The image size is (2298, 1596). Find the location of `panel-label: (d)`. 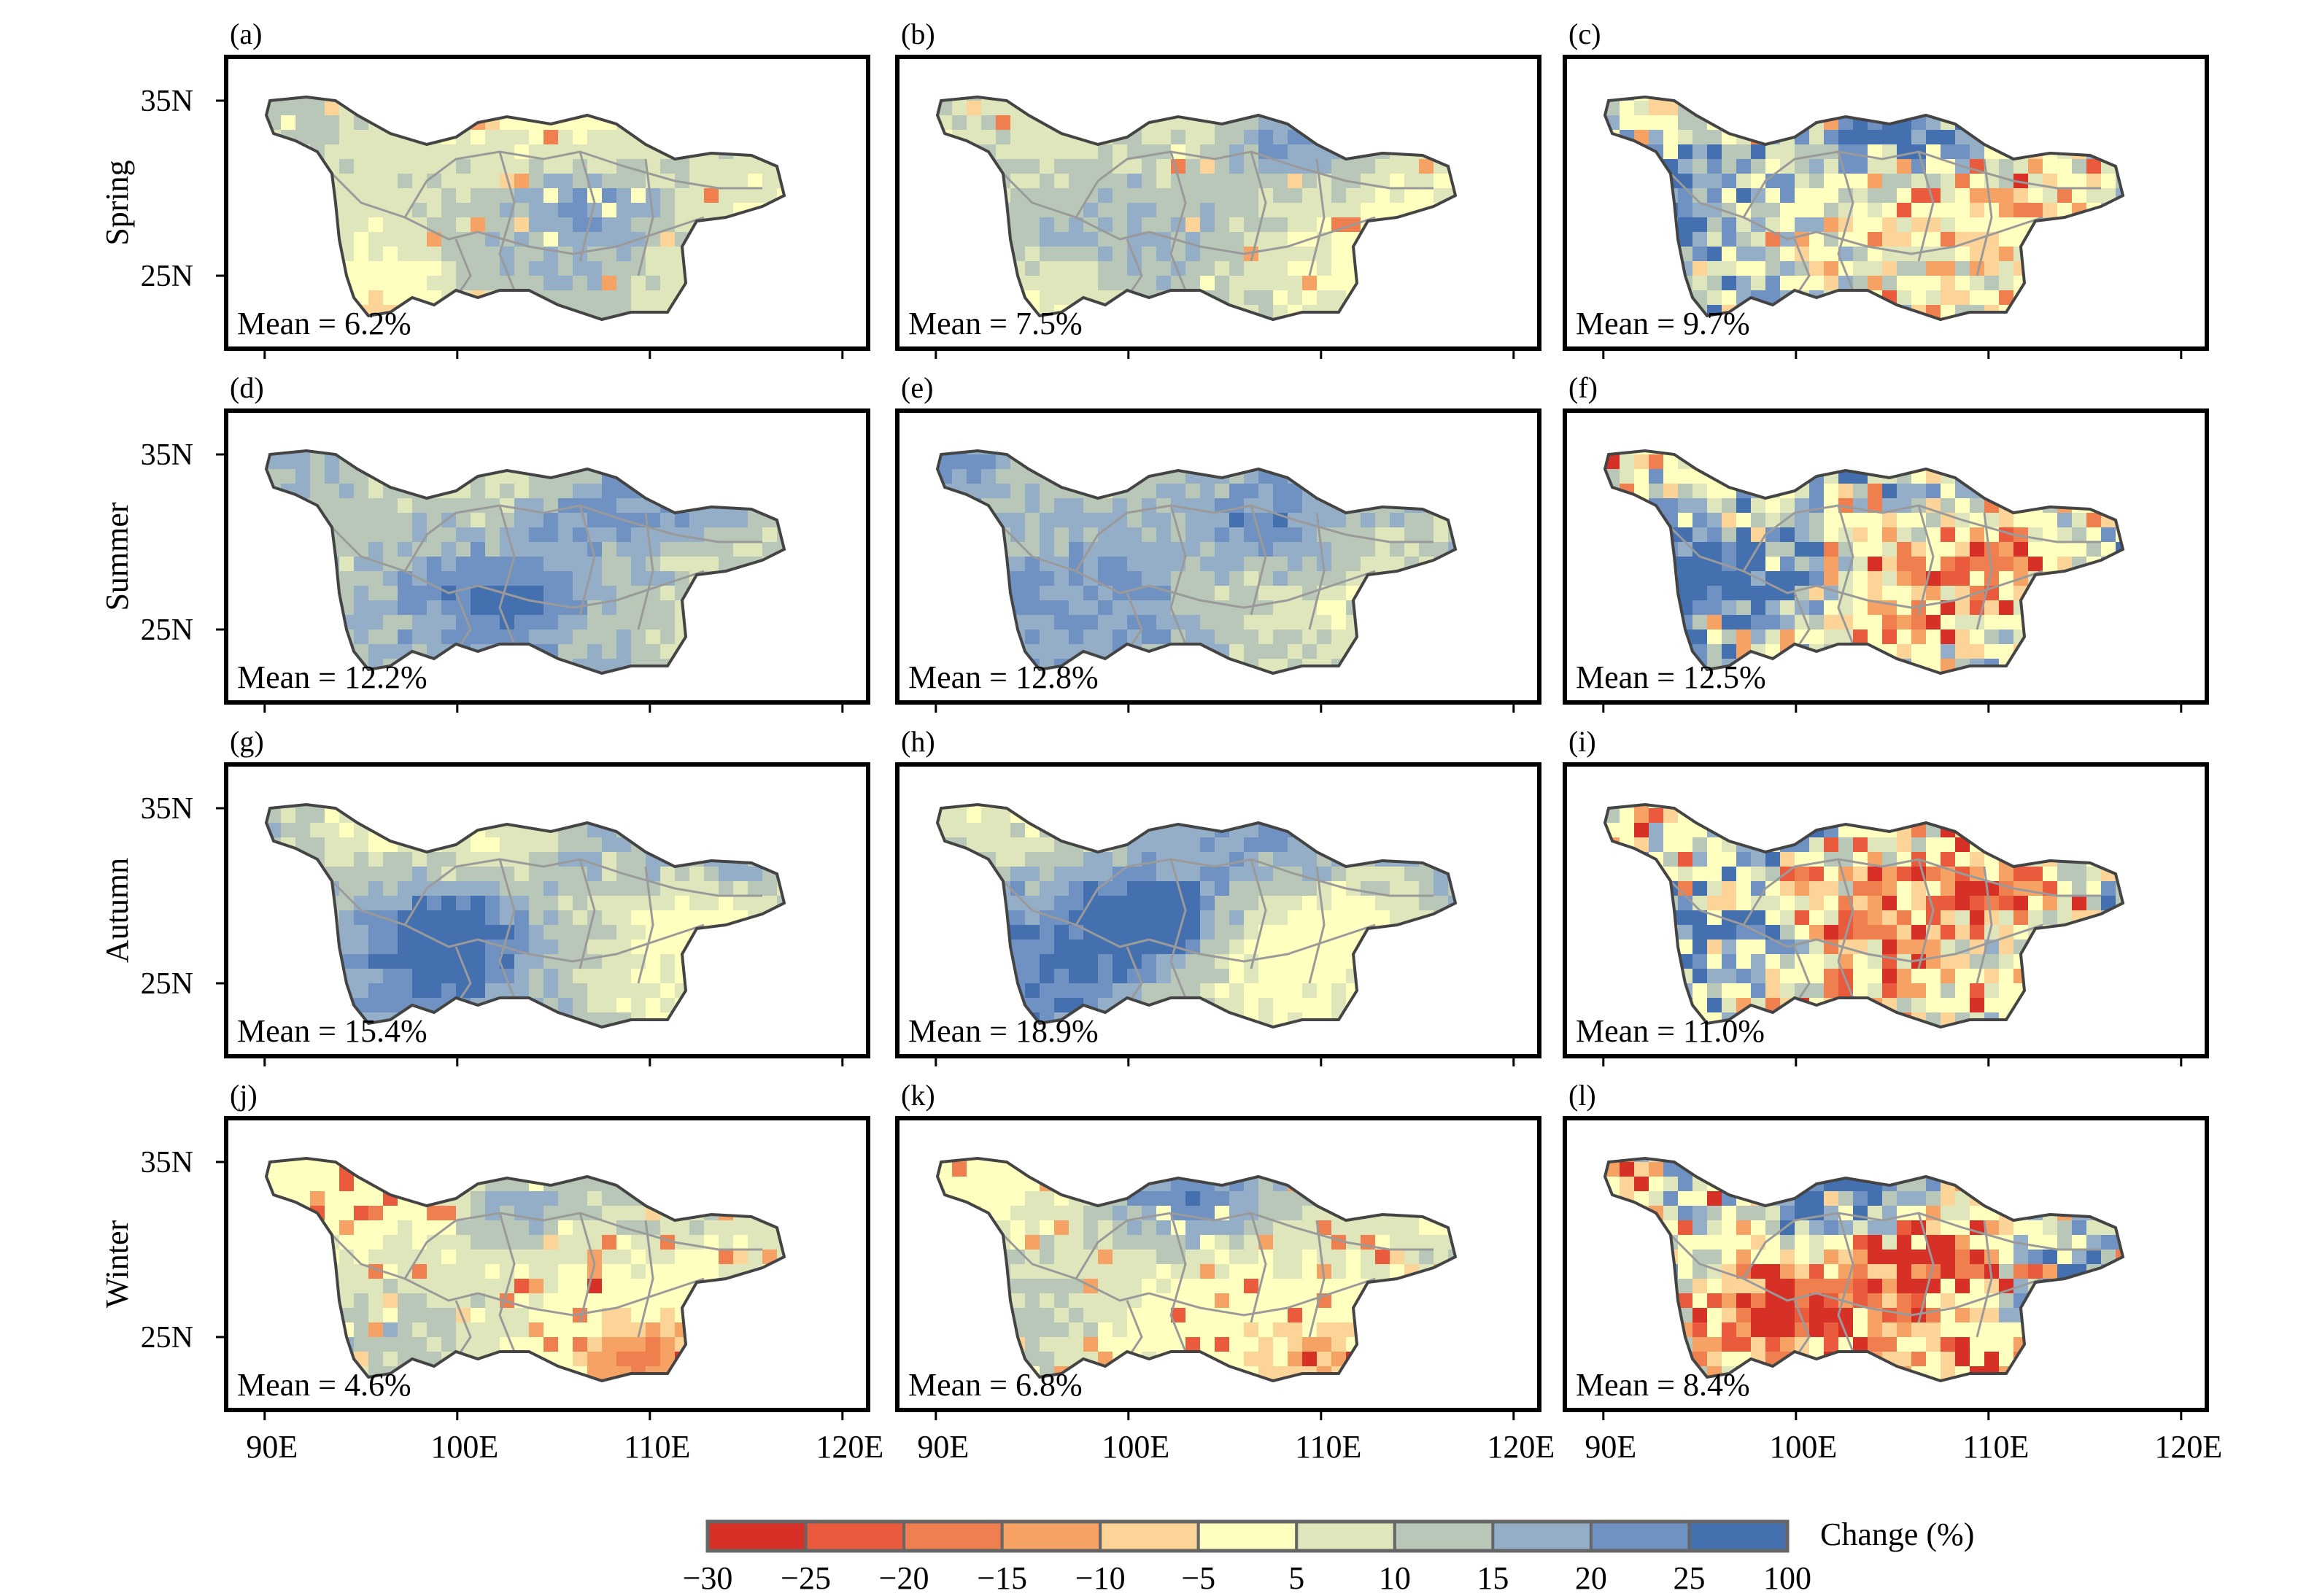

panel-label: (d) is located at coordinates (247, 387).